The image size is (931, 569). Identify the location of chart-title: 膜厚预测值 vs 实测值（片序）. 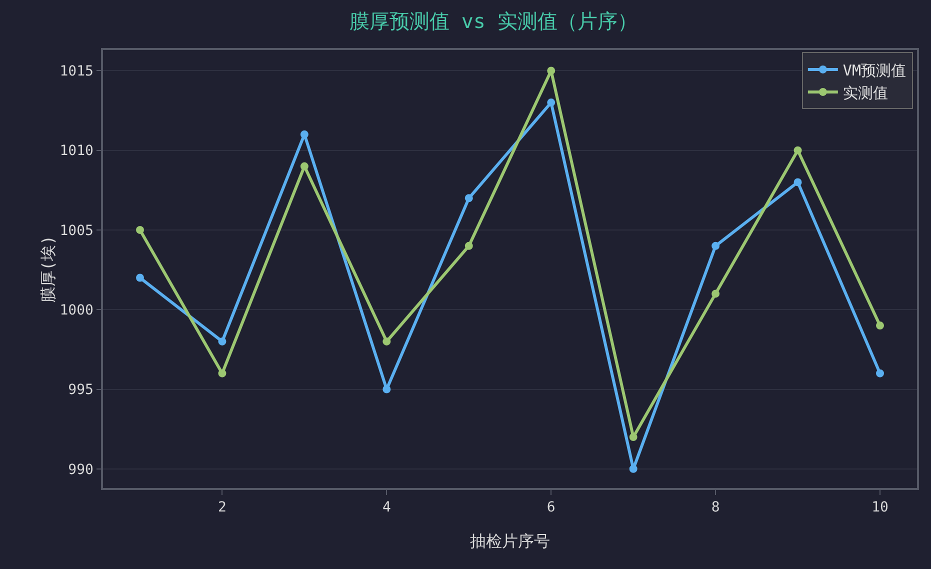
(493, 21).